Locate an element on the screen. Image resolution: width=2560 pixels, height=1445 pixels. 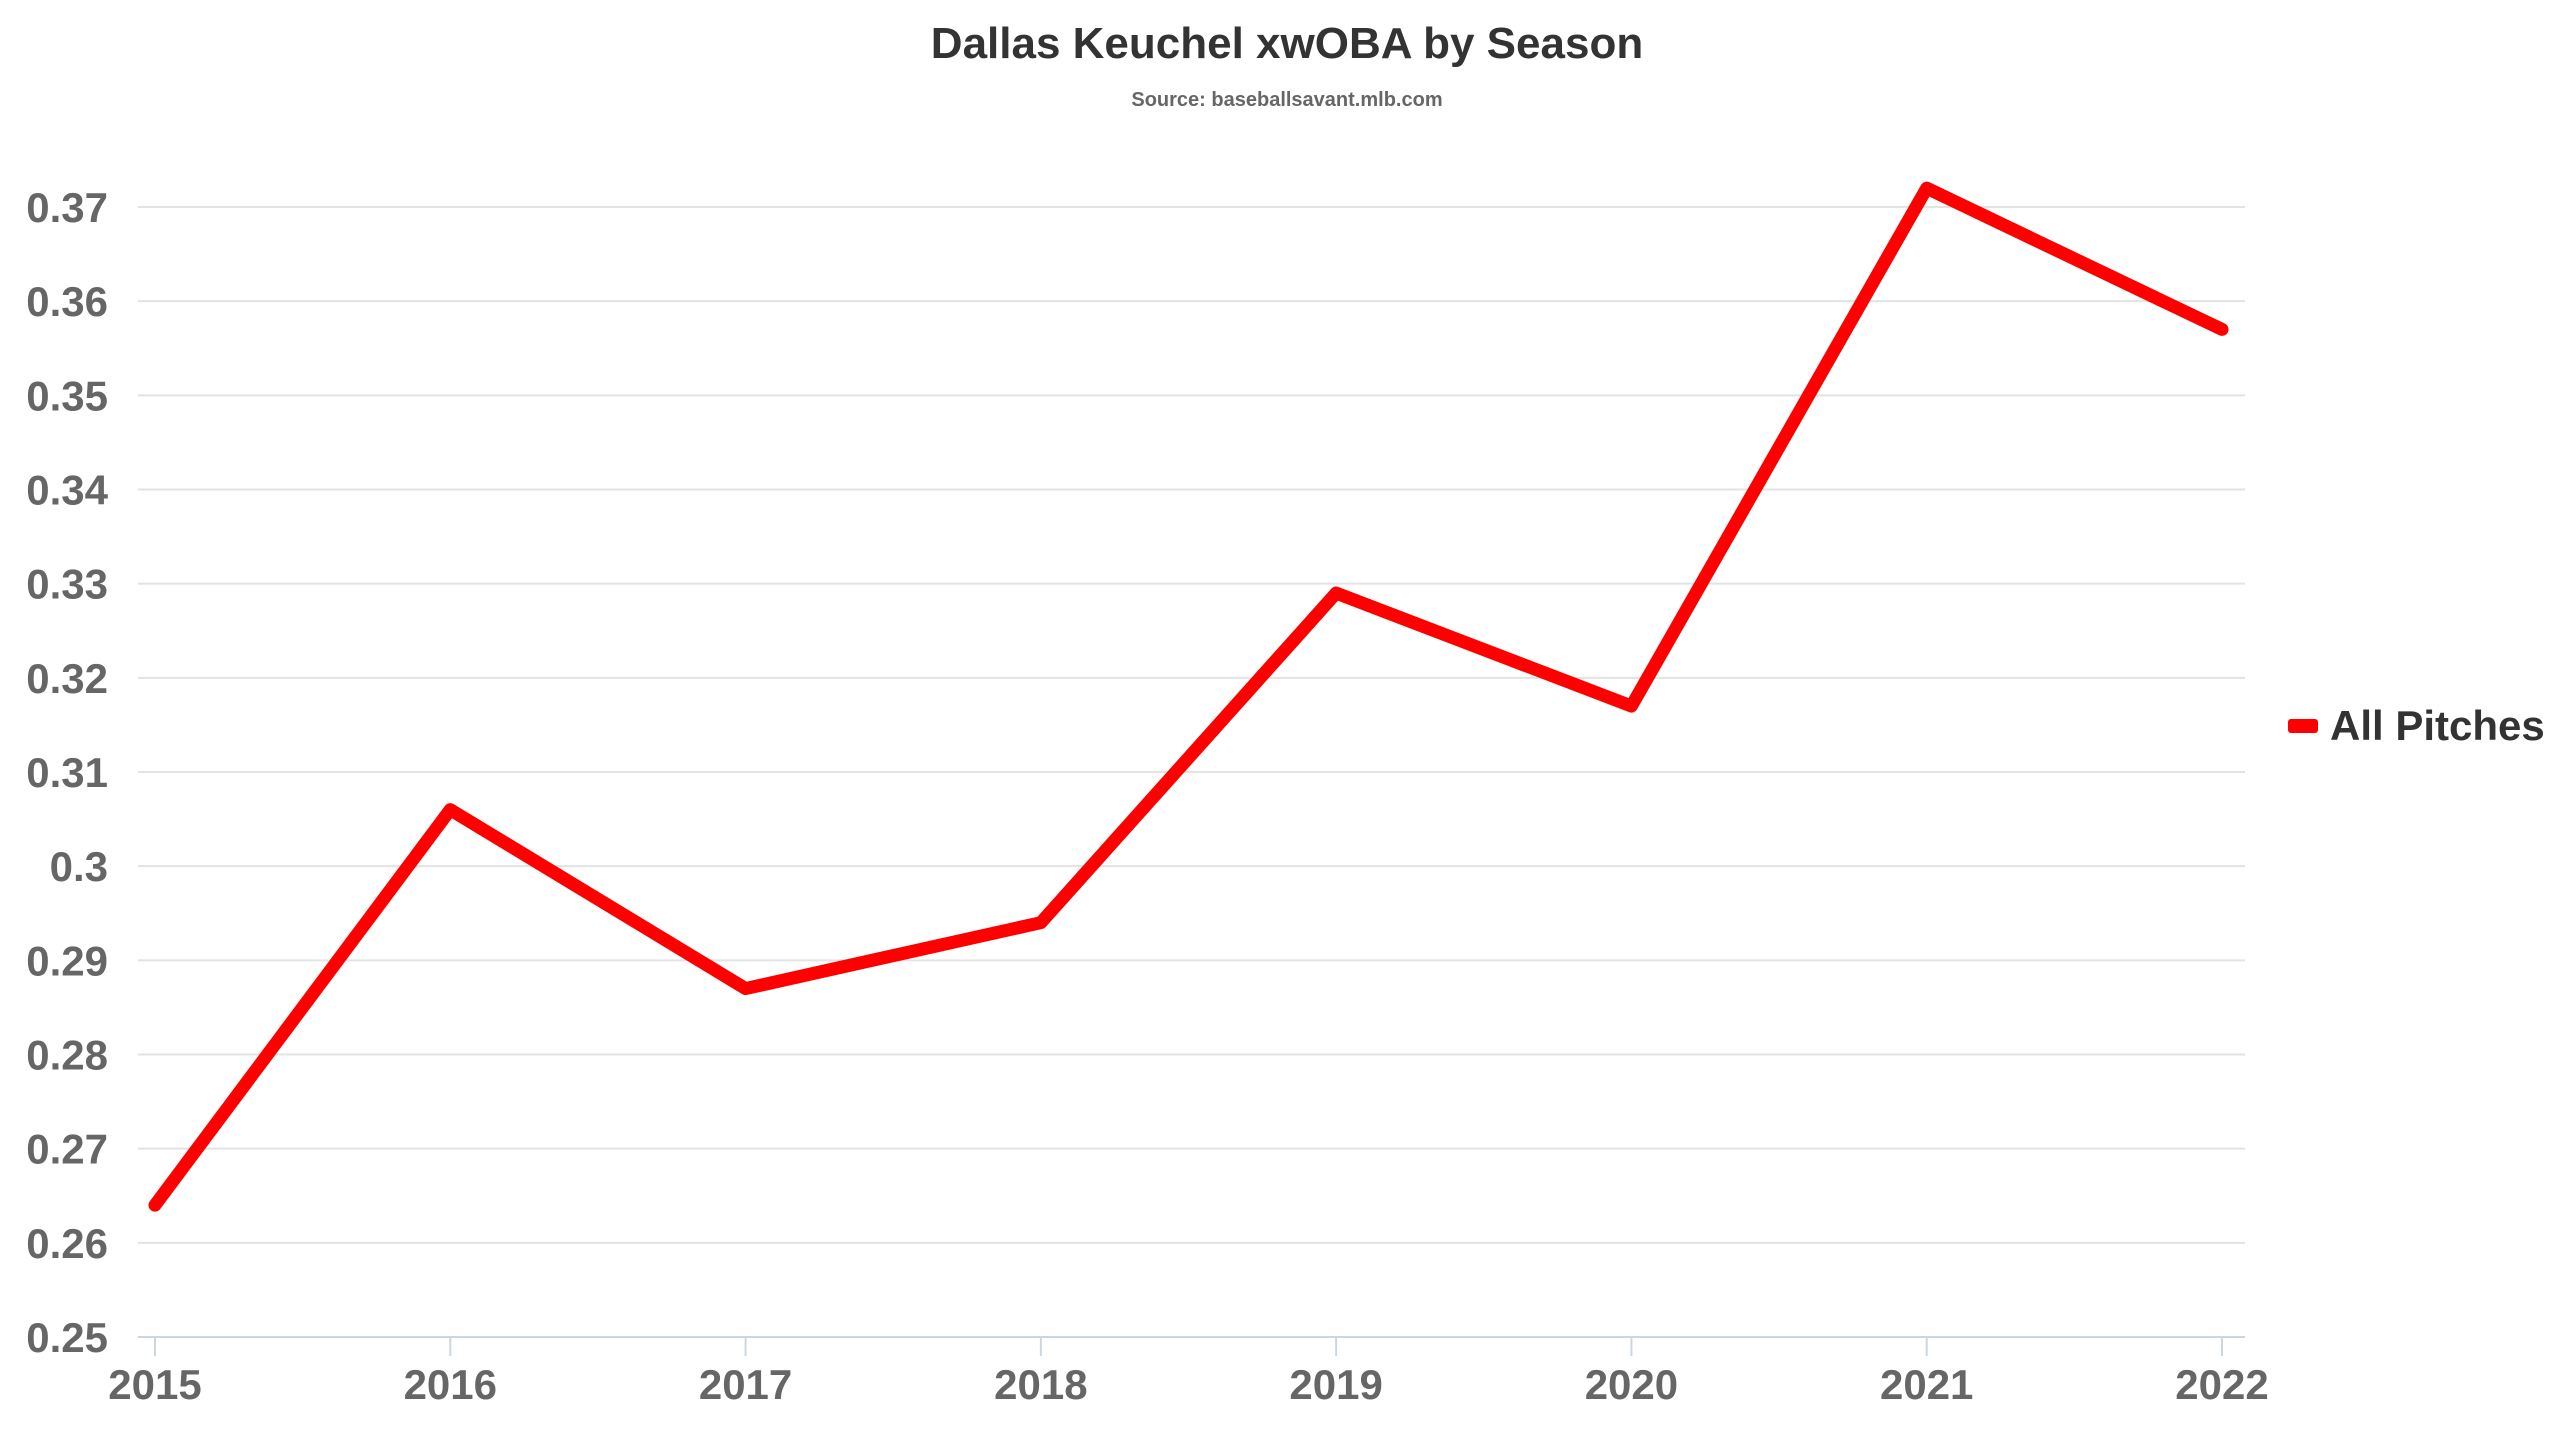
x-tick-label: 2016 is located at coordinates (450, 1384).